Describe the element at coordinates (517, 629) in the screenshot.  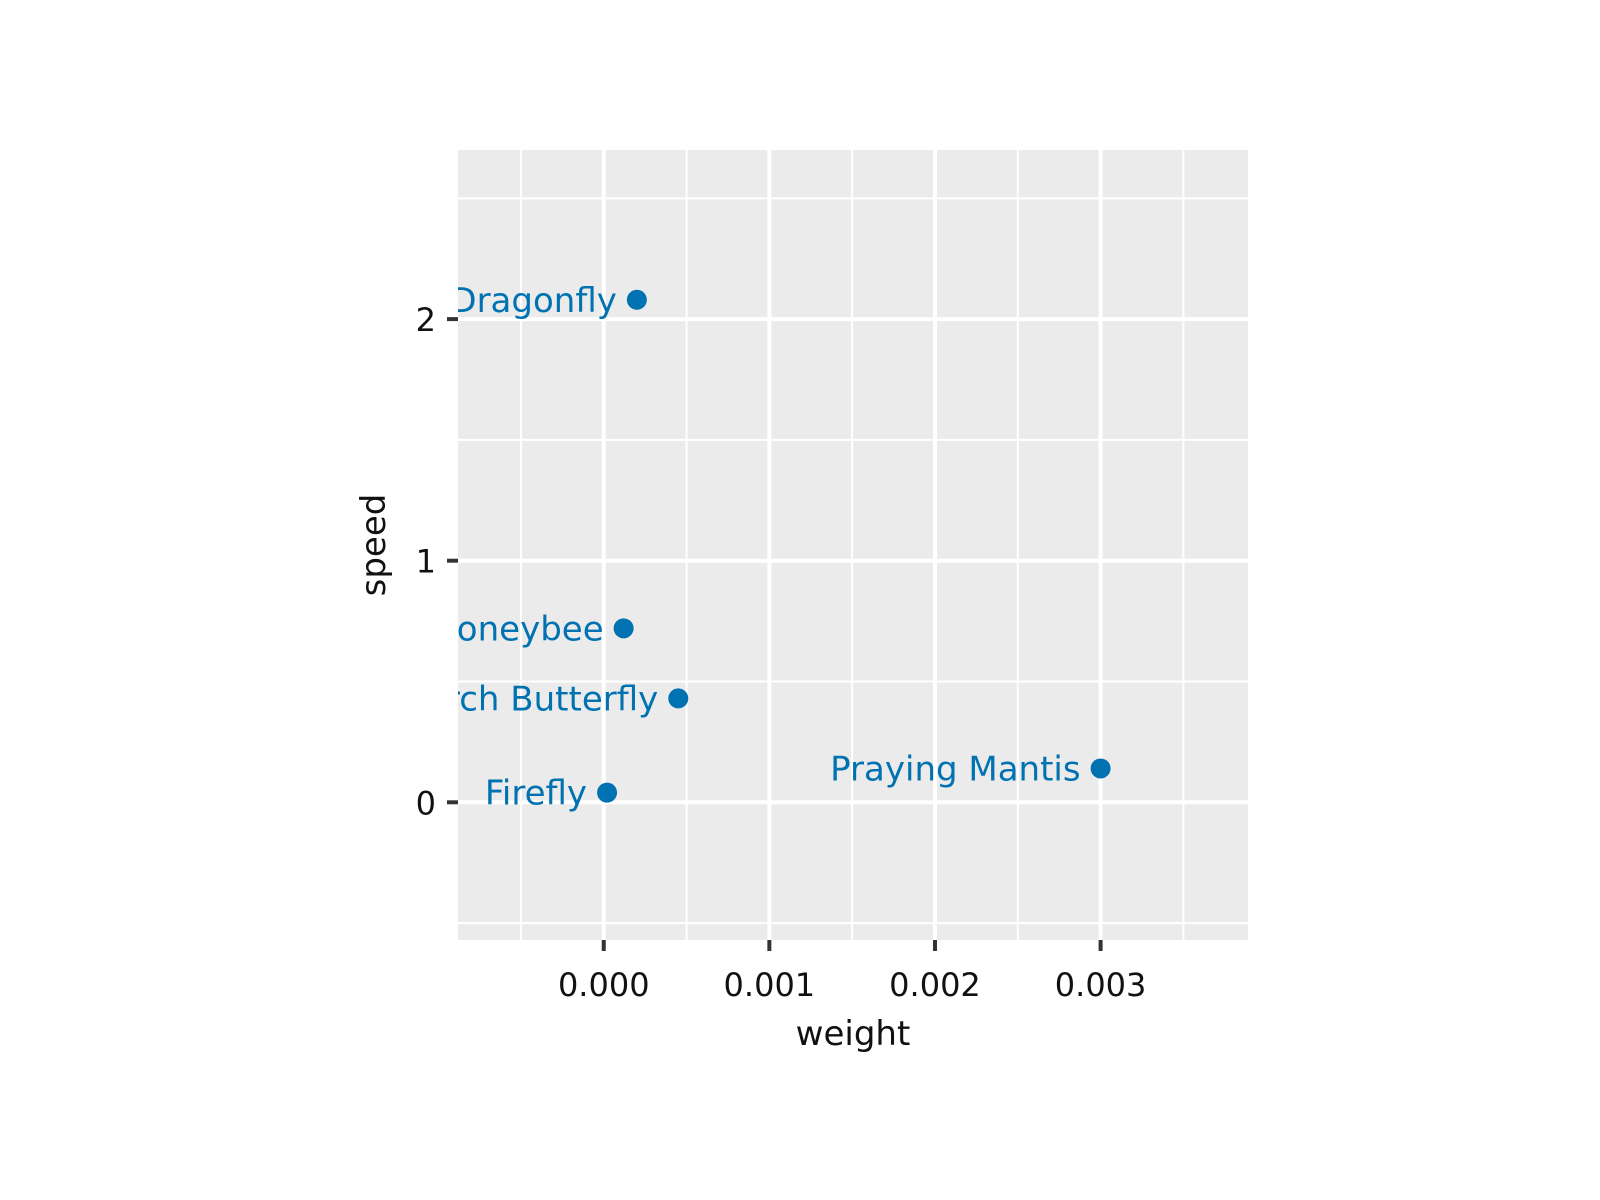
I see `point-label: Honeybee` at that location.